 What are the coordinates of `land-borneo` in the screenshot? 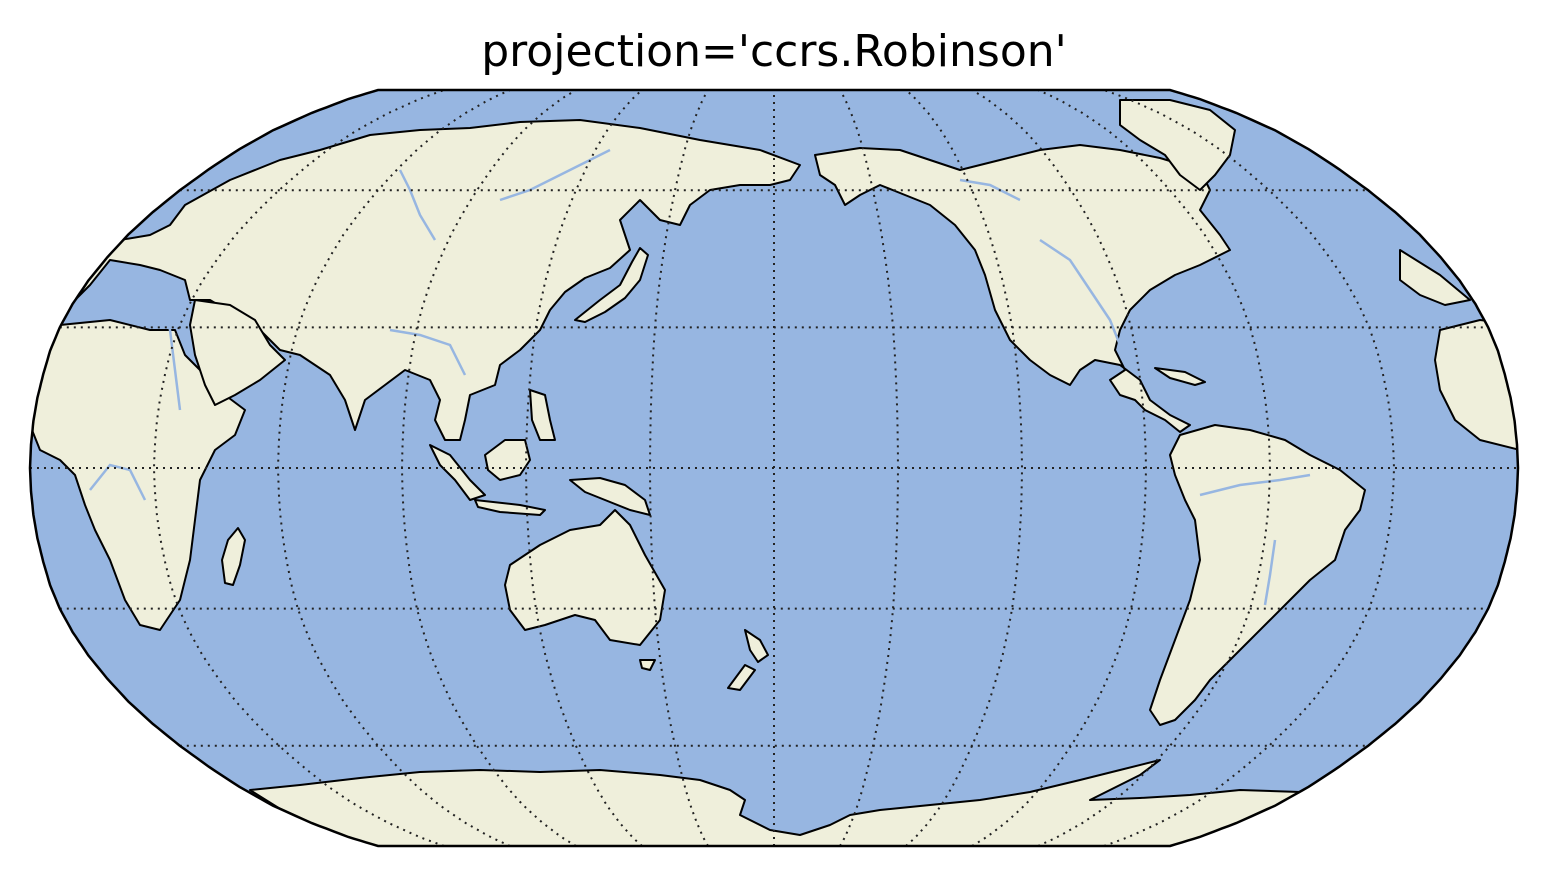 It's located at (507, 460).